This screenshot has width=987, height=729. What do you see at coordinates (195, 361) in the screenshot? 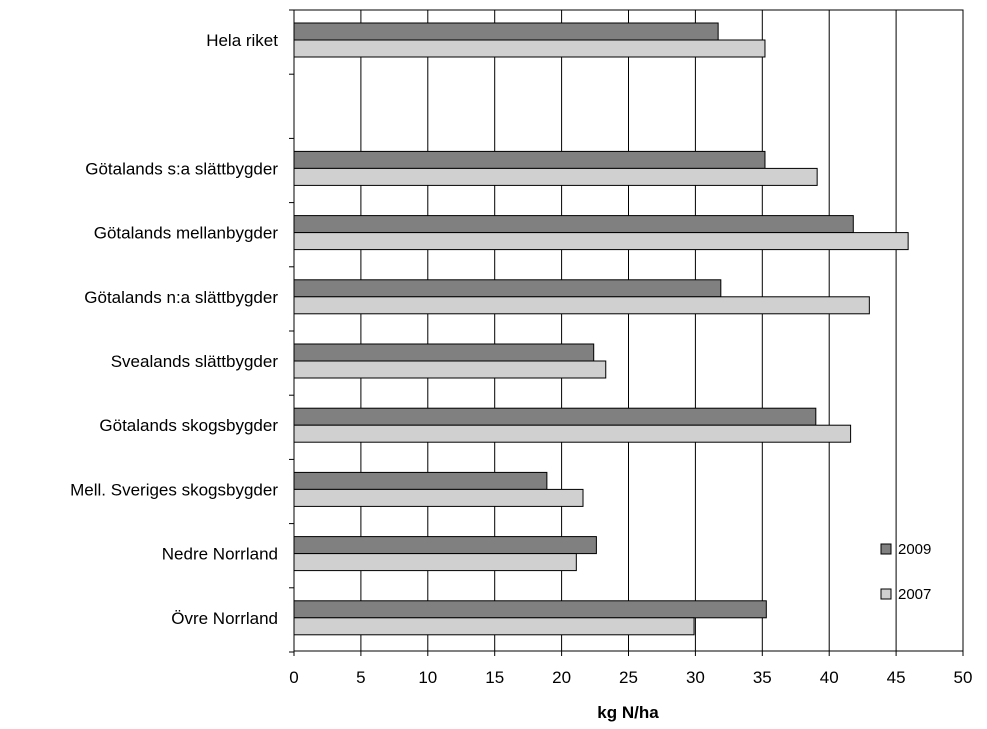
I see `category-label: Svealands slättbygder` at bounding box center [195, 361].